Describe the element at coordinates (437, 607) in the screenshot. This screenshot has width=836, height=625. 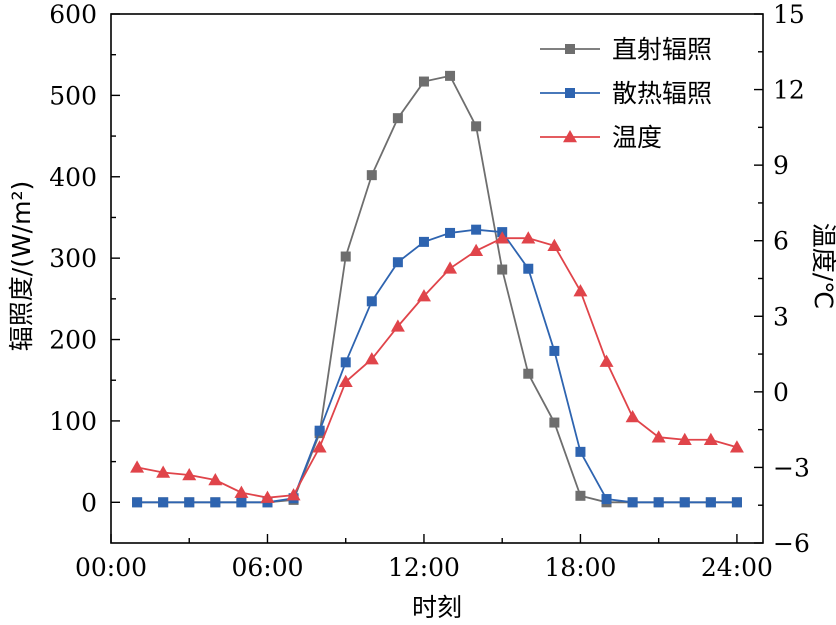
I see `x-axis-title: 时刻` at that location.